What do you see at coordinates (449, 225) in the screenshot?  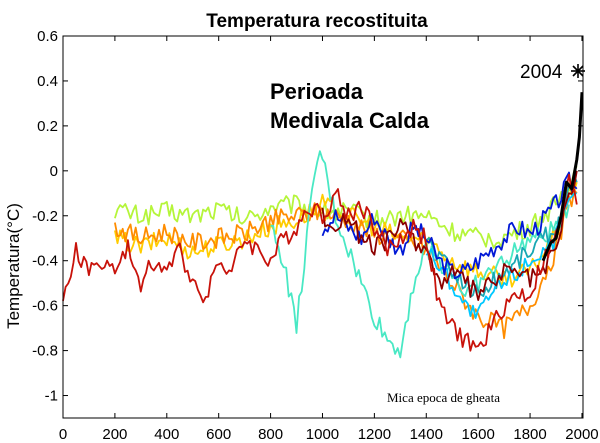 I see `series-line-blue` at bounding box center [449, 225].